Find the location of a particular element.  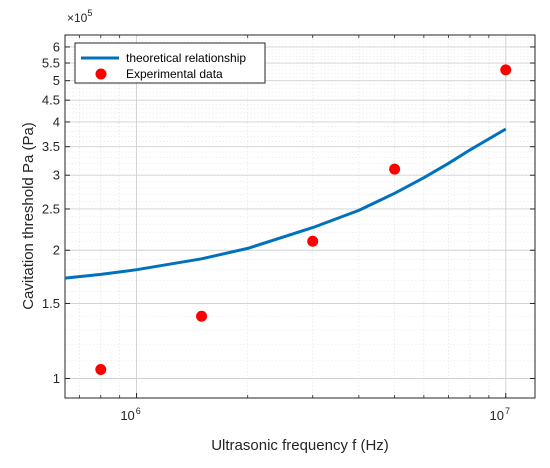

legend-box is located at coordinates (170, 63).